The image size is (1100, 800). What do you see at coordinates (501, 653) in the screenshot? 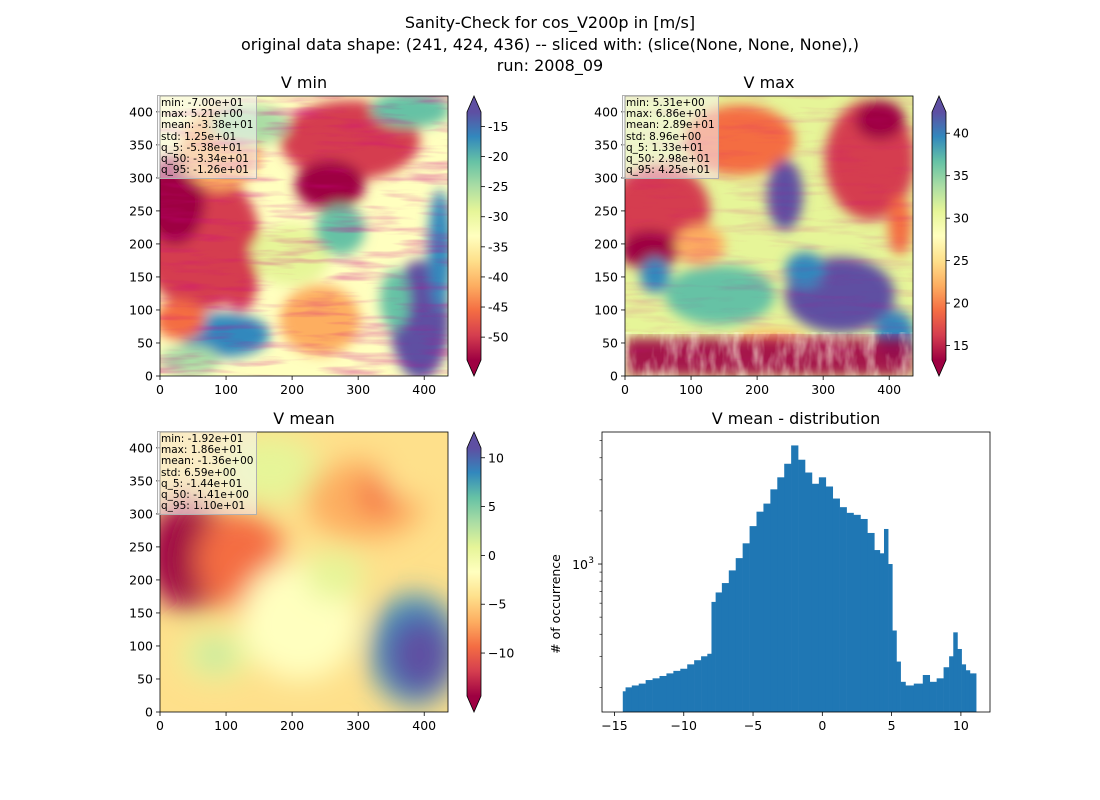
I see `colorbar-tick-label: −10` at bounding box center [501, 653].